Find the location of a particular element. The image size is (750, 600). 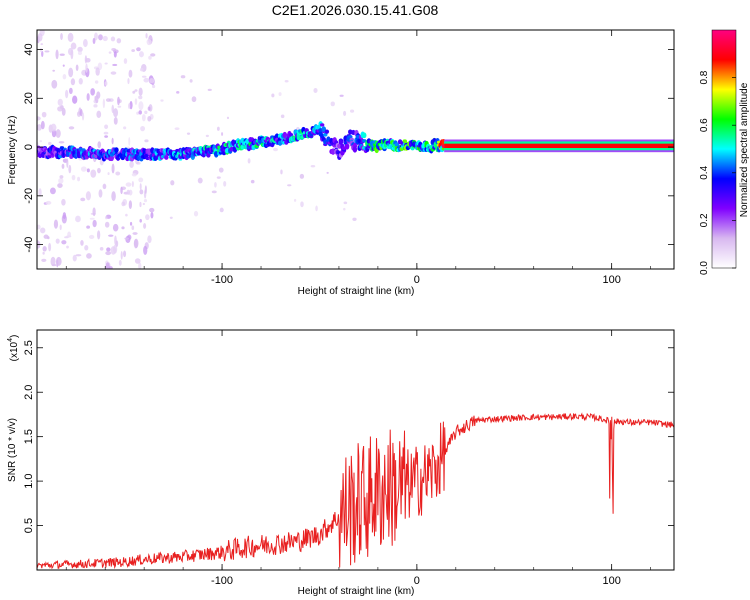

spectrogram-y-tick-label: -20 is located at coordinates (29, 196).